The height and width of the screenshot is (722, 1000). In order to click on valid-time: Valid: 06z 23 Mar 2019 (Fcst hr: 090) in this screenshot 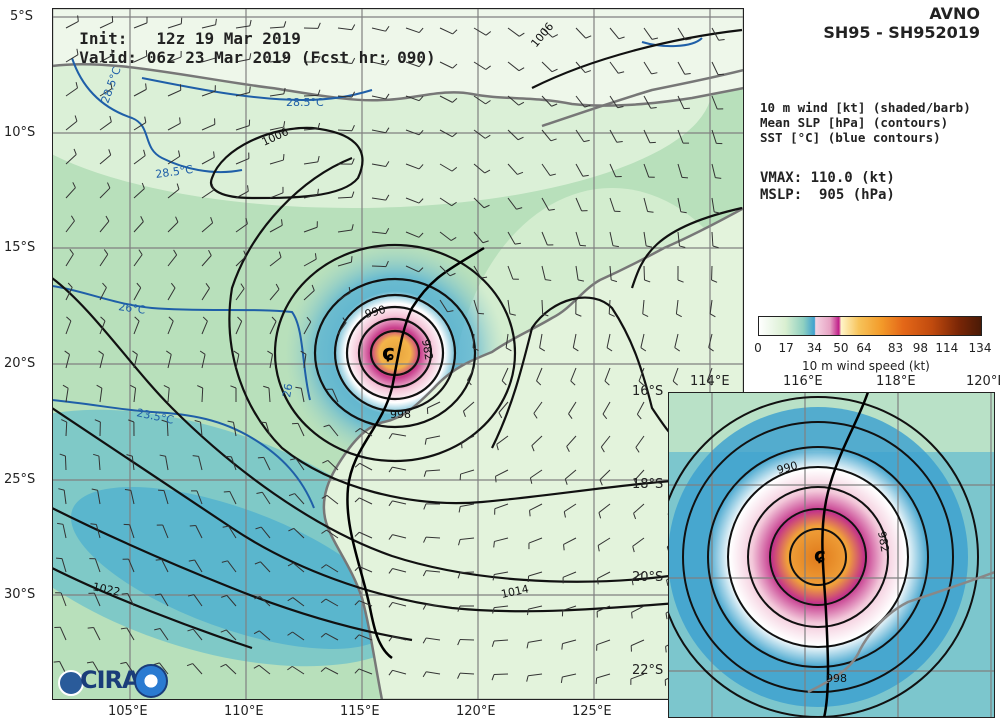, I will do `click(247, 48)`.